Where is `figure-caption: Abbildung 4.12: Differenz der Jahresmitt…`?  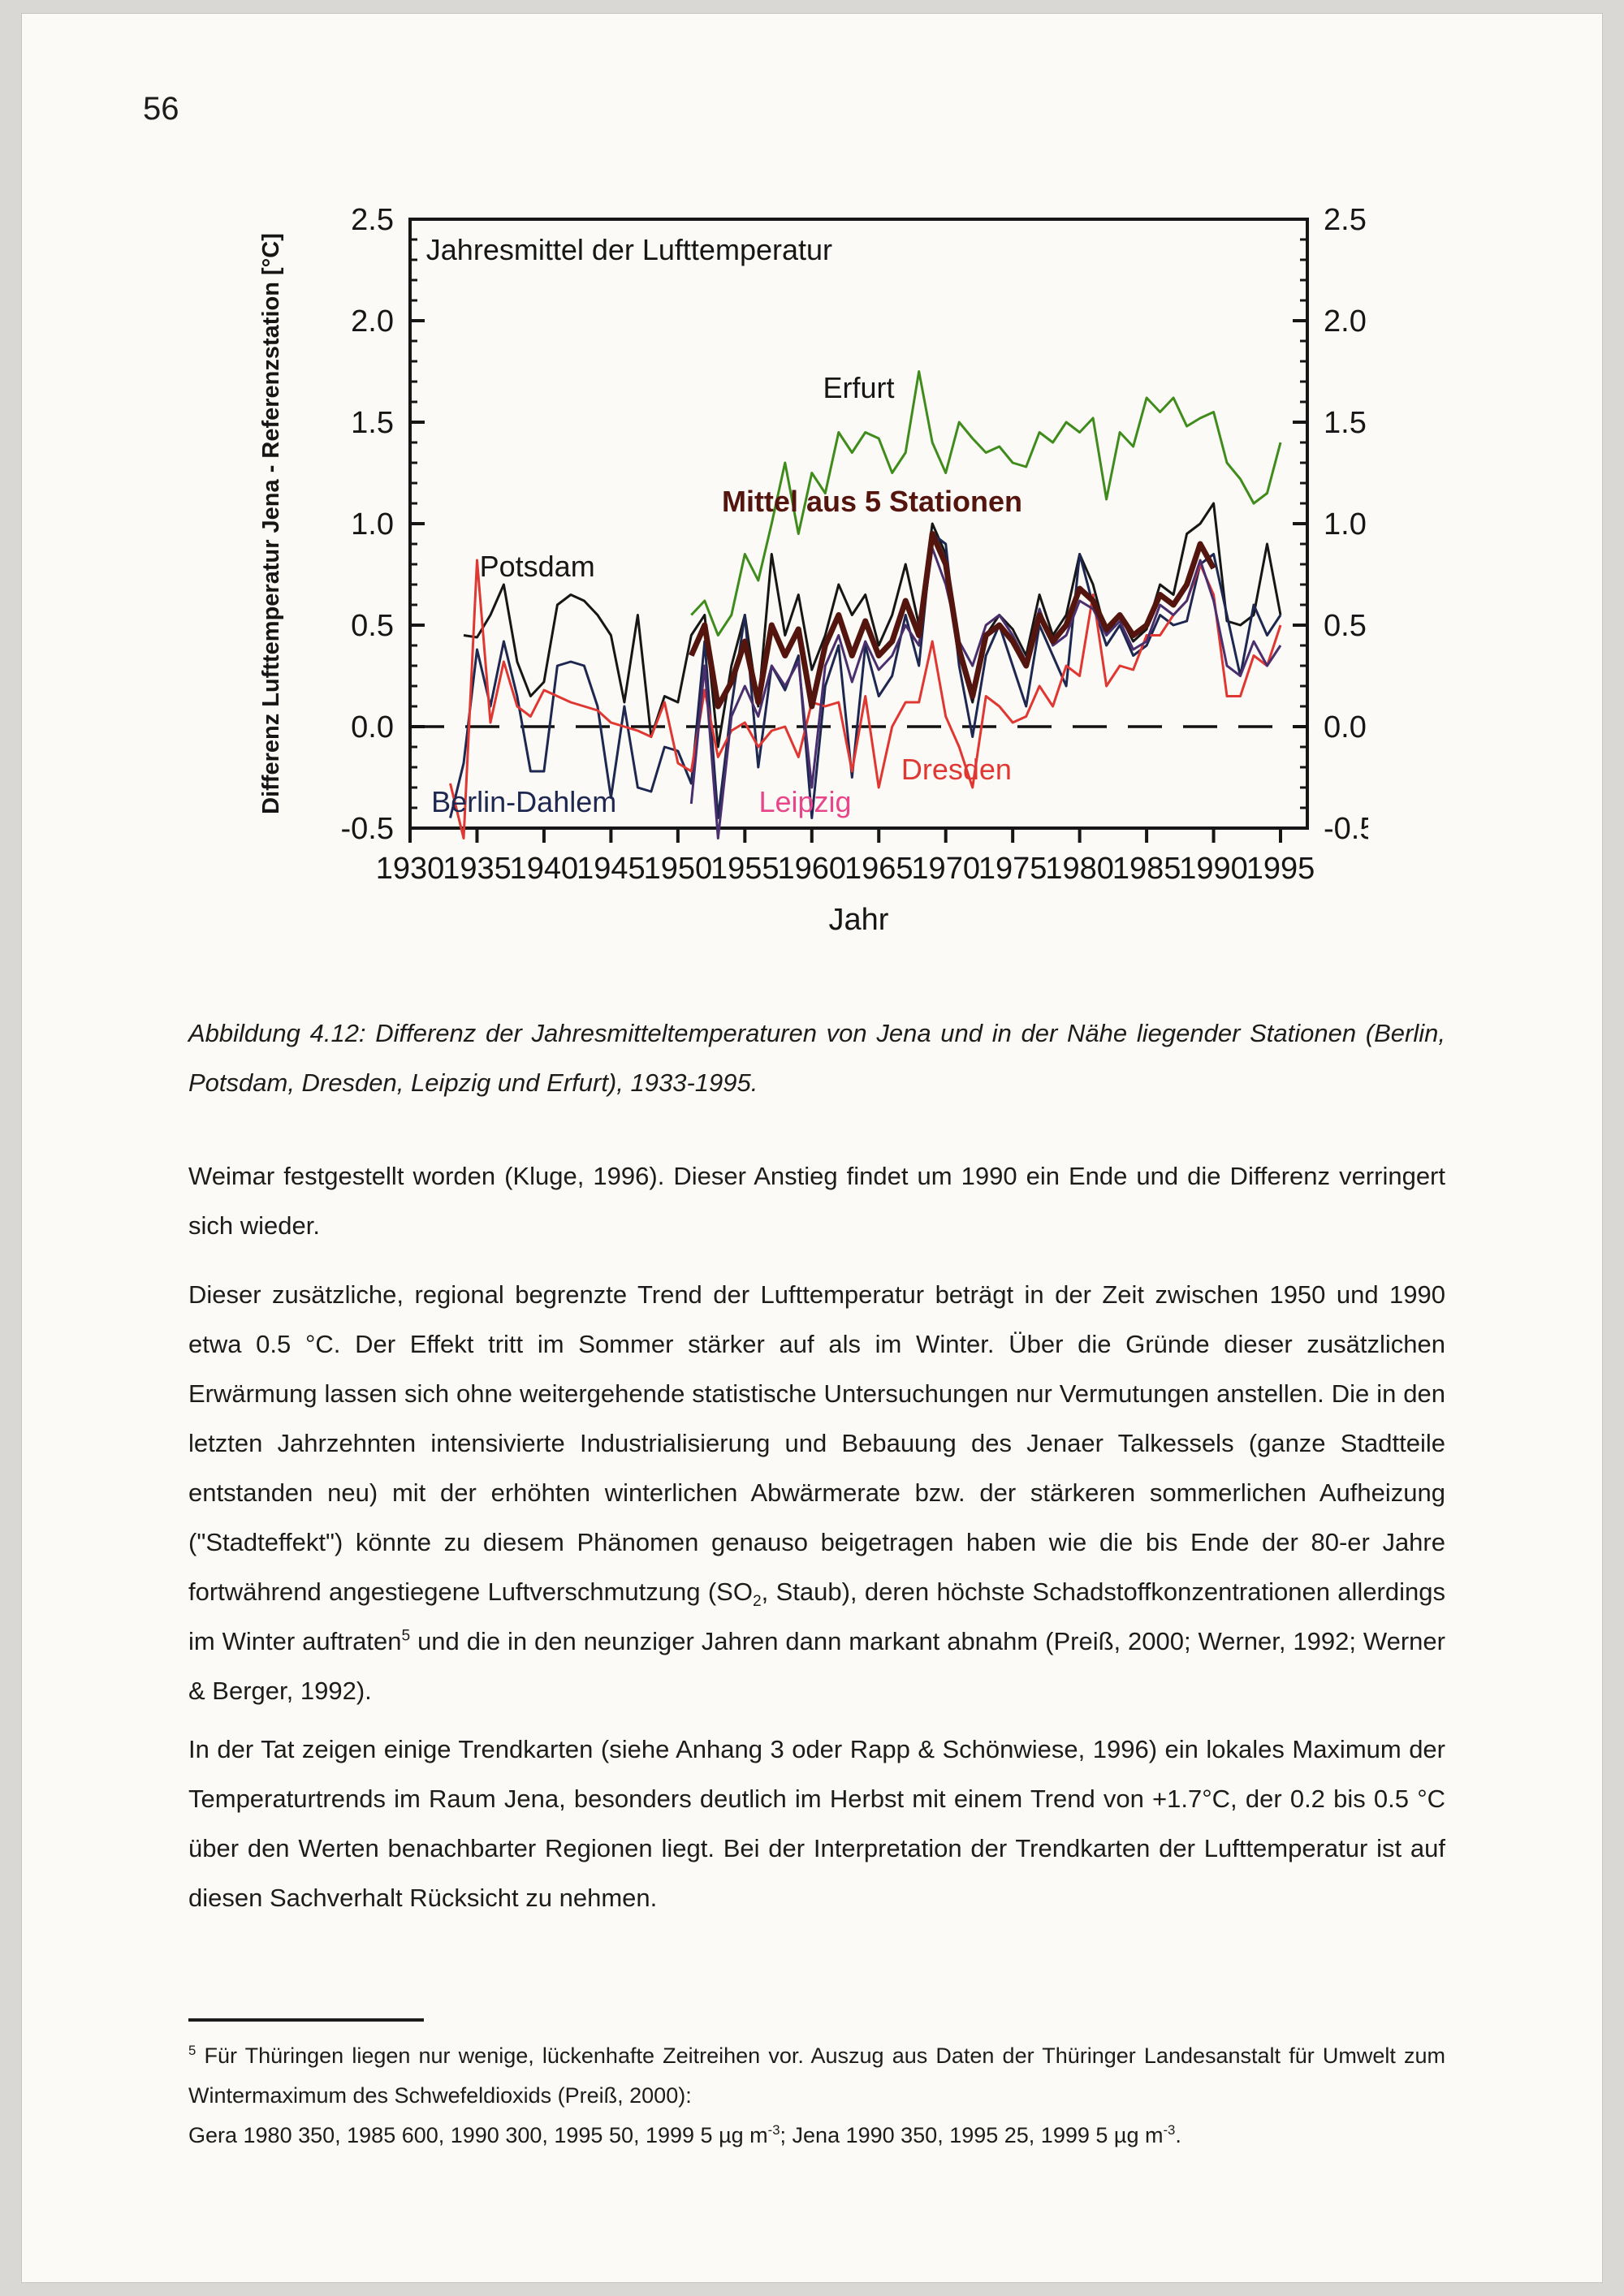 figure-caption: Abbildung 4.12: Differenz der Jahresmitt… is located at coordinates (817, 1058).